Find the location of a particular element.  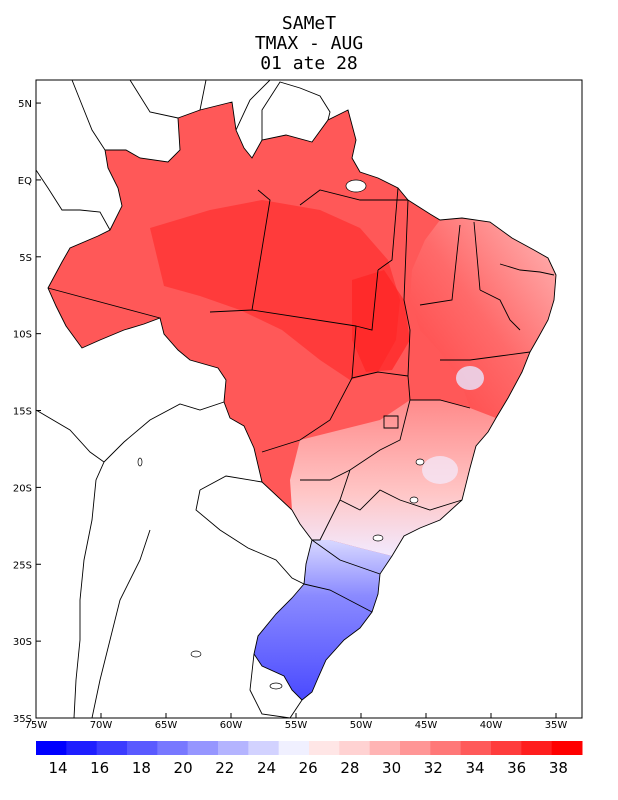

colorbar-label: 18 is located at coordinates (141, 768).